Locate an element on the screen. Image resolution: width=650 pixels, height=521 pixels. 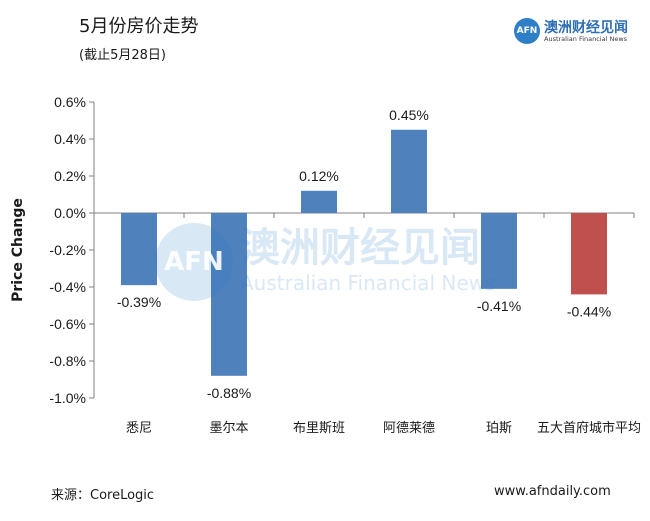
data-label: -0.39% is located at coordinates (139, 302).